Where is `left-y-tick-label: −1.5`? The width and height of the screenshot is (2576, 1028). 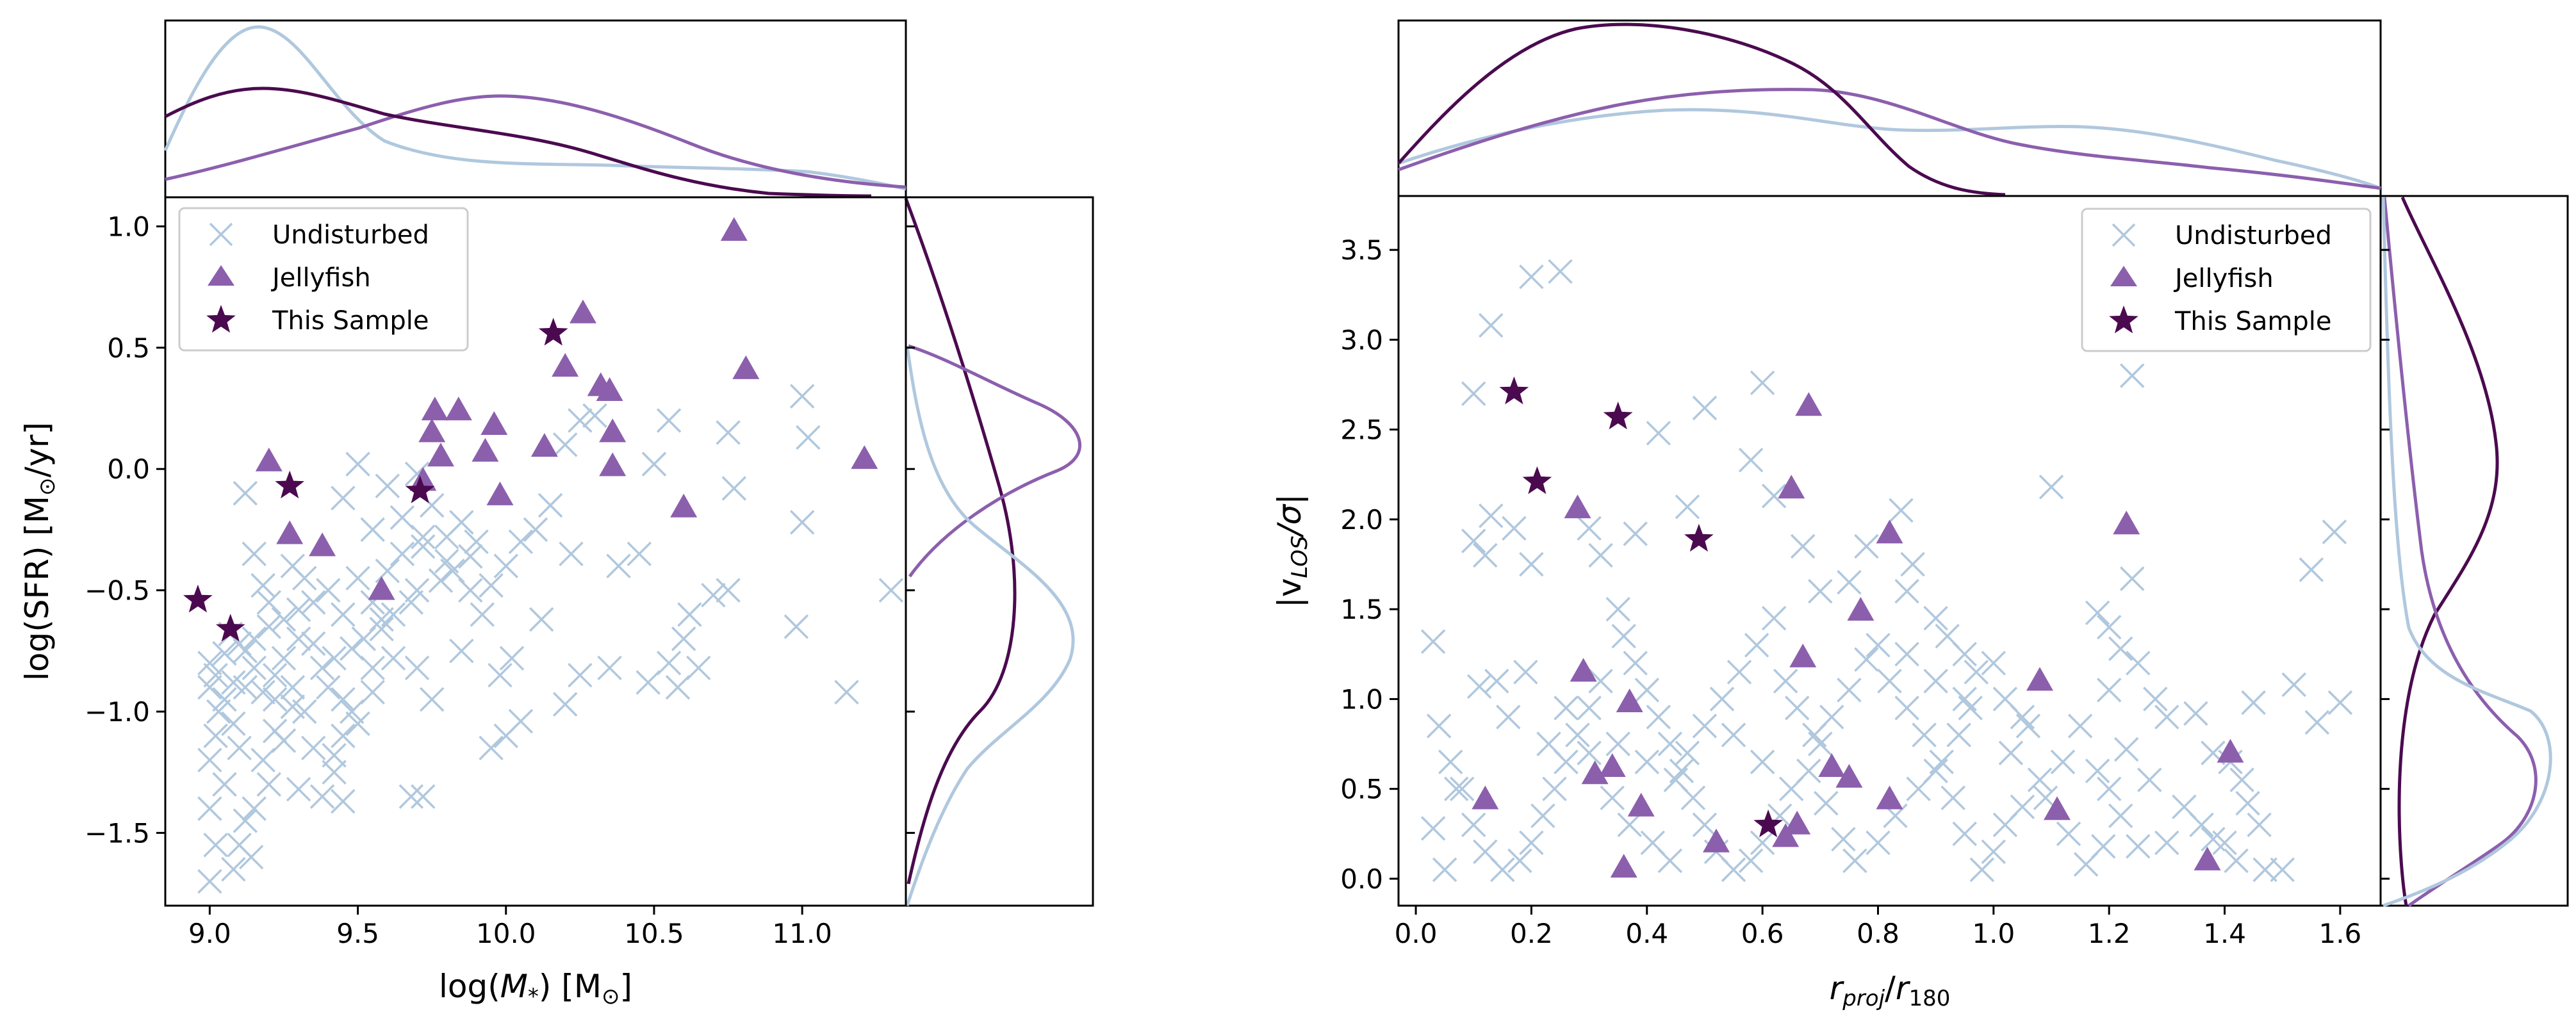
left-y-tick-label: −1.5 is located at coordinates (118, 833).